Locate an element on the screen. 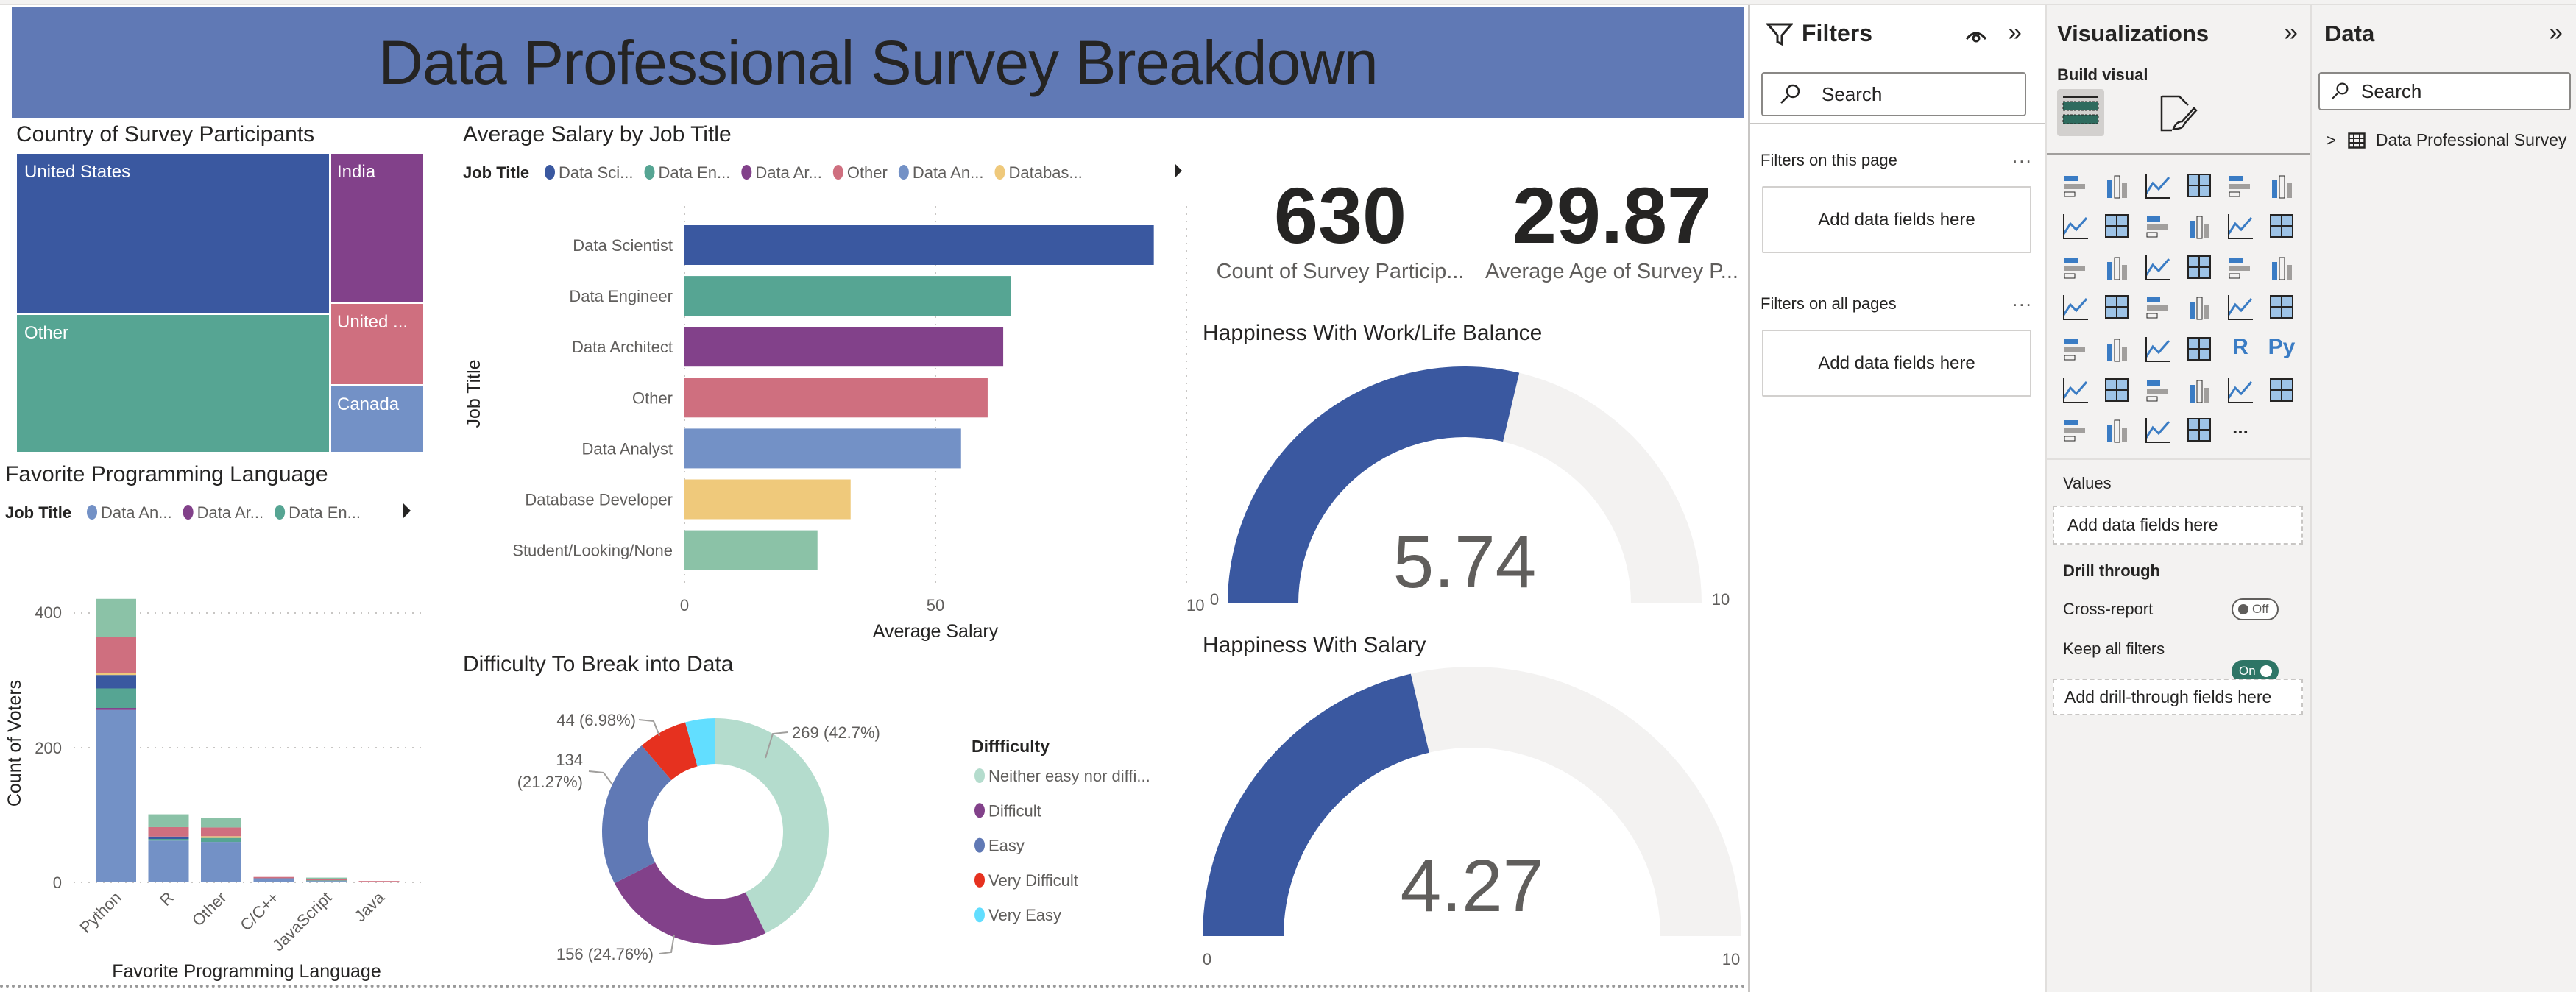 This screenshot has width=2576, height=992. qa-icon is located at coordinates (2158, 390).